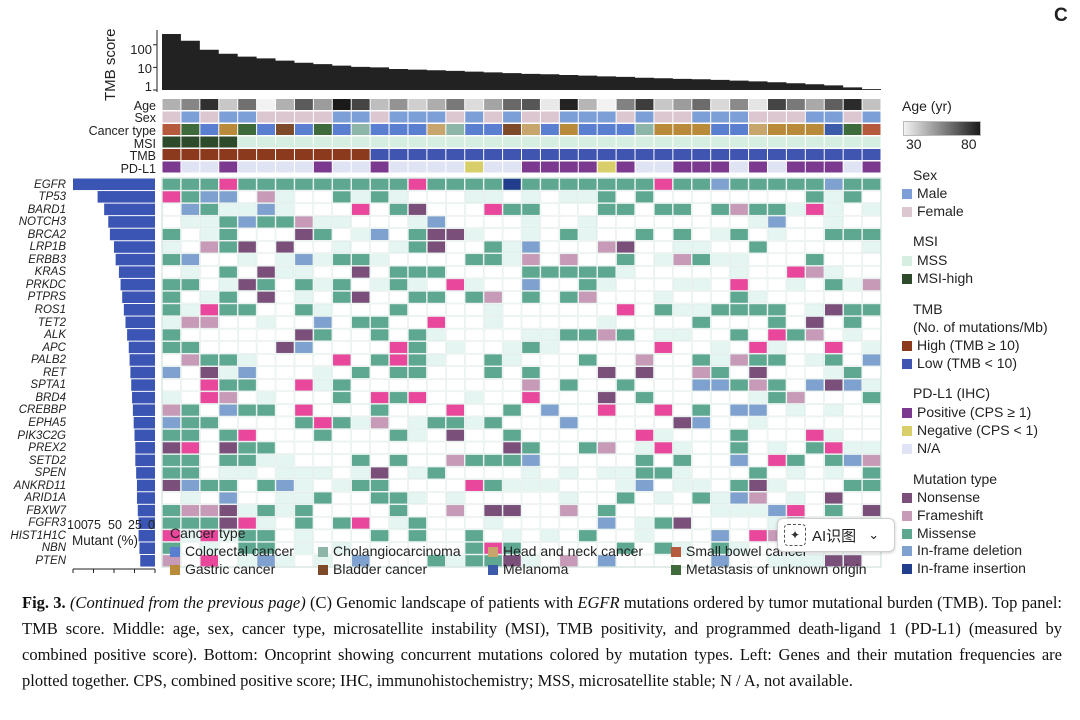 The width and height of the screenshot is (1080, 720). What do you see at coordinates (959, 363) in the screenshot?
I see `legend-tmb-low: Low (TMB < 10)` at bounding box center [959, 363].